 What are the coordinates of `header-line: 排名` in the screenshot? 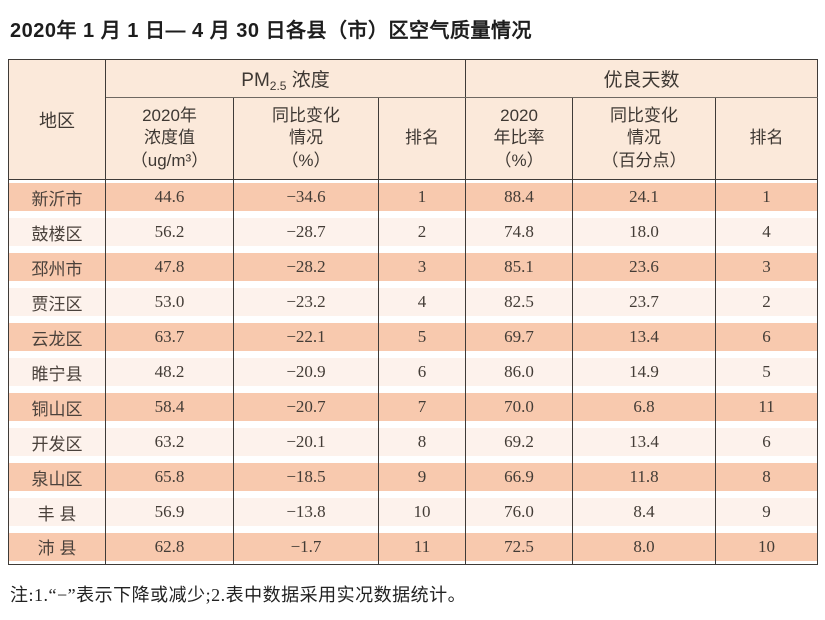 It's located at (766, 138).